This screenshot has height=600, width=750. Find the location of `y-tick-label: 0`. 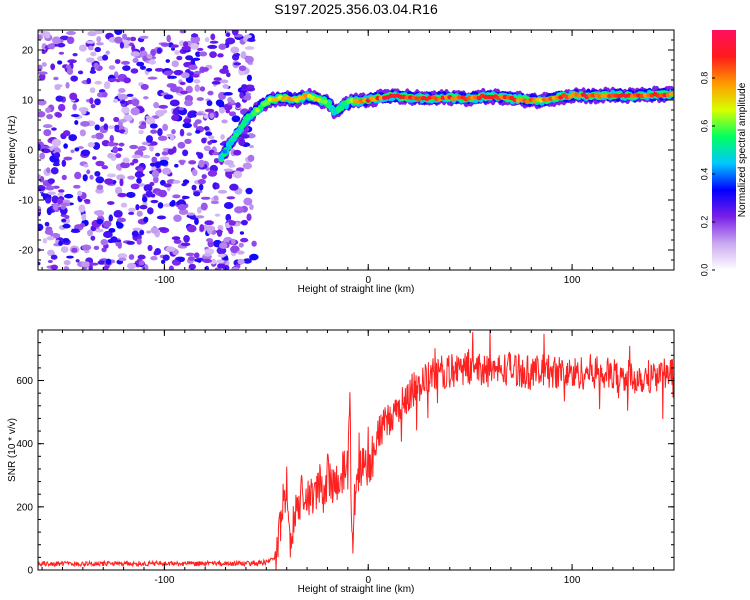

y-tick-label: 0 is located at coordinates (30, 151).